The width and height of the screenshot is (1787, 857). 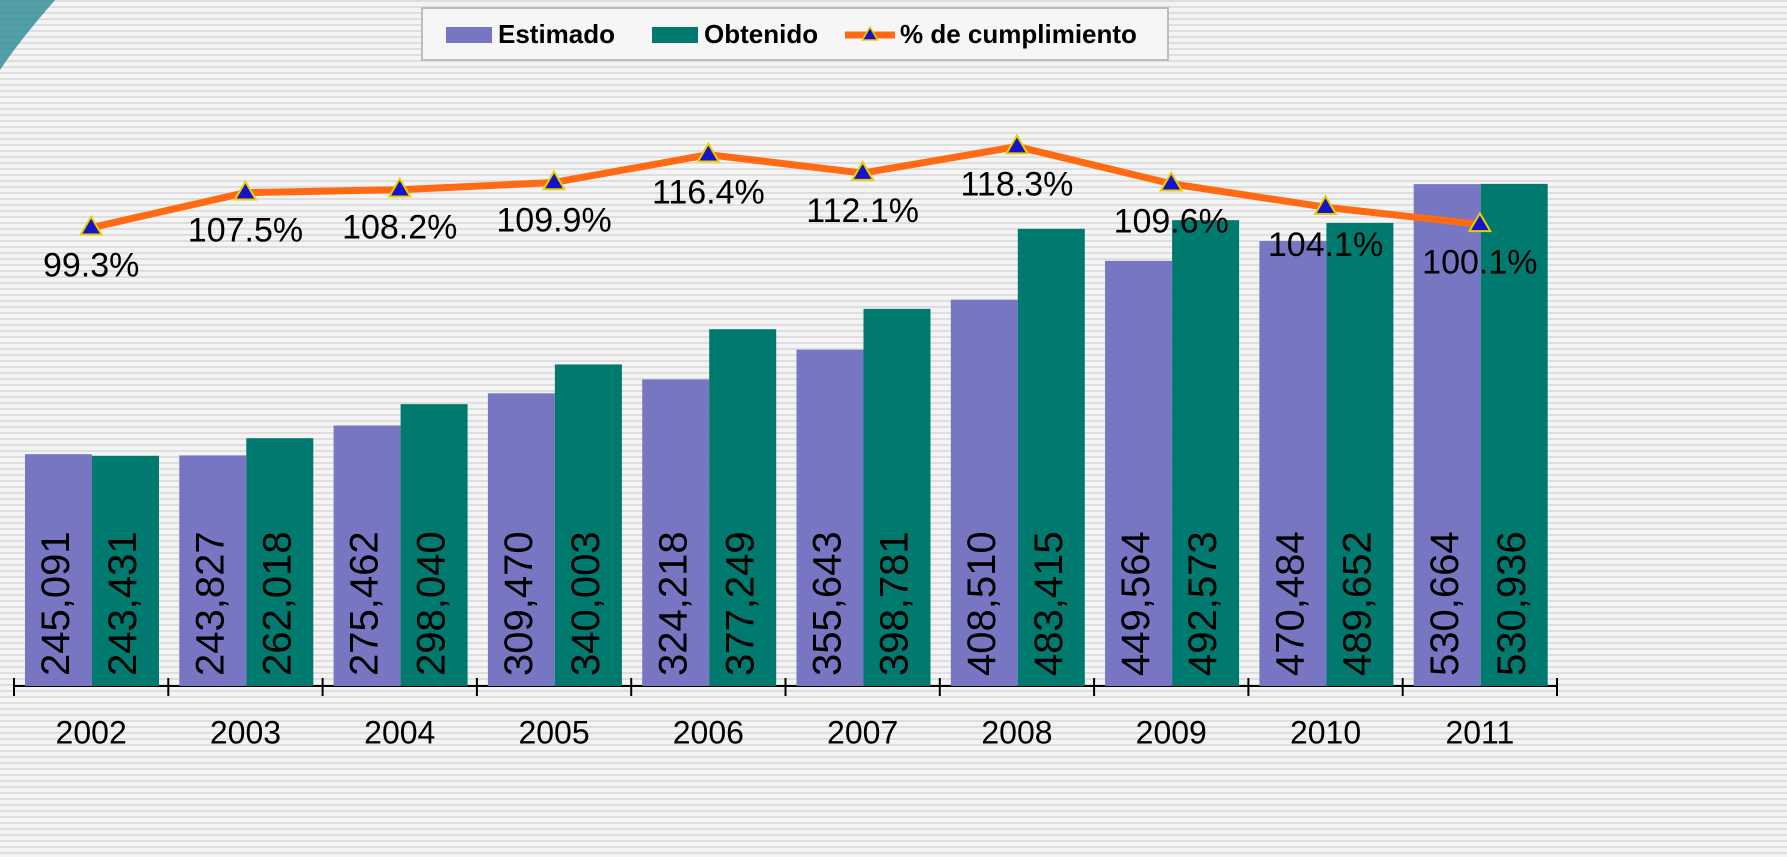 I want to click on data-label: 377,249, so click(x=740, y=603).